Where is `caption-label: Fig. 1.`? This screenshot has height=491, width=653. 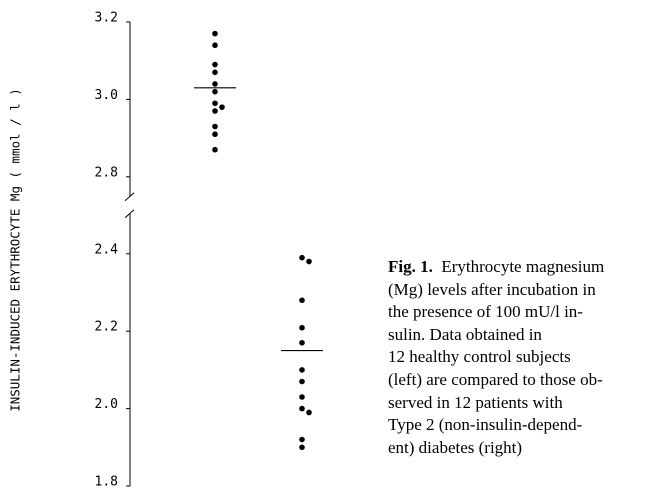 caption-label: Fig. 1. is located at coordinates (410, 266).